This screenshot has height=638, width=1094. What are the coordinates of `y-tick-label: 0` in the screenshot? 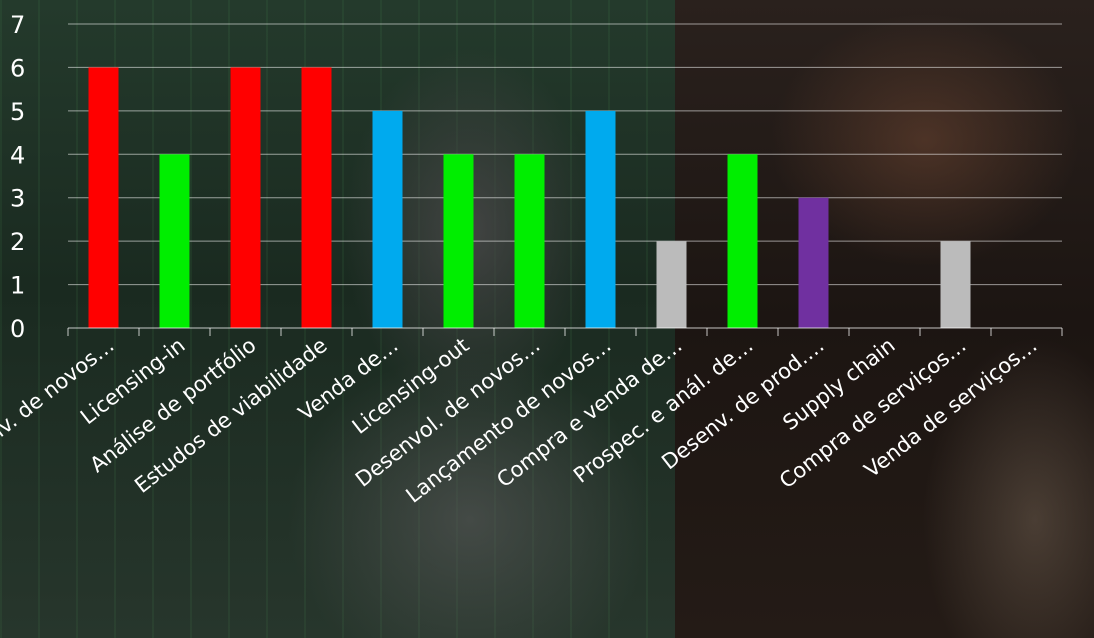 It's located at (17, 329).